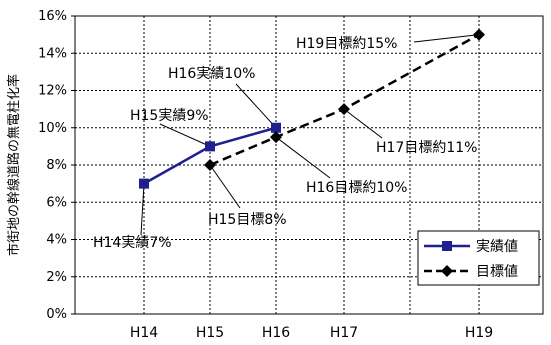  What do you see at coordinates (52, 91) in the screenshot?
I see `y-tick-label: 12%` at bounding box center [52, 91].